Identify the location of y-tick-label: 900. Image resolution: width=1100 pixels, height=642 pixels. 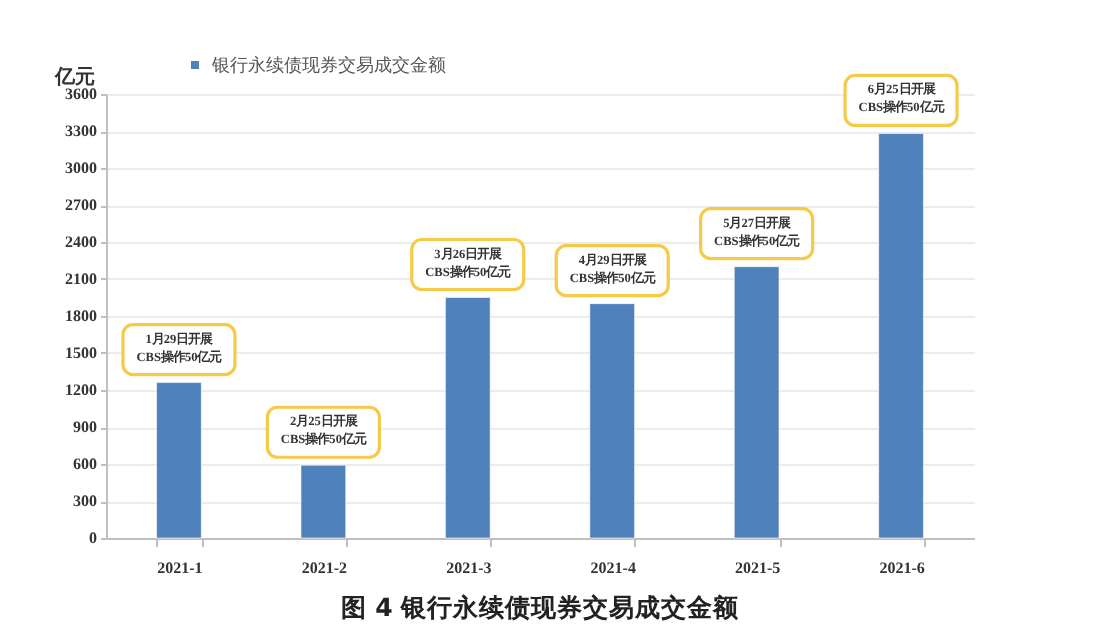
(85, 427).